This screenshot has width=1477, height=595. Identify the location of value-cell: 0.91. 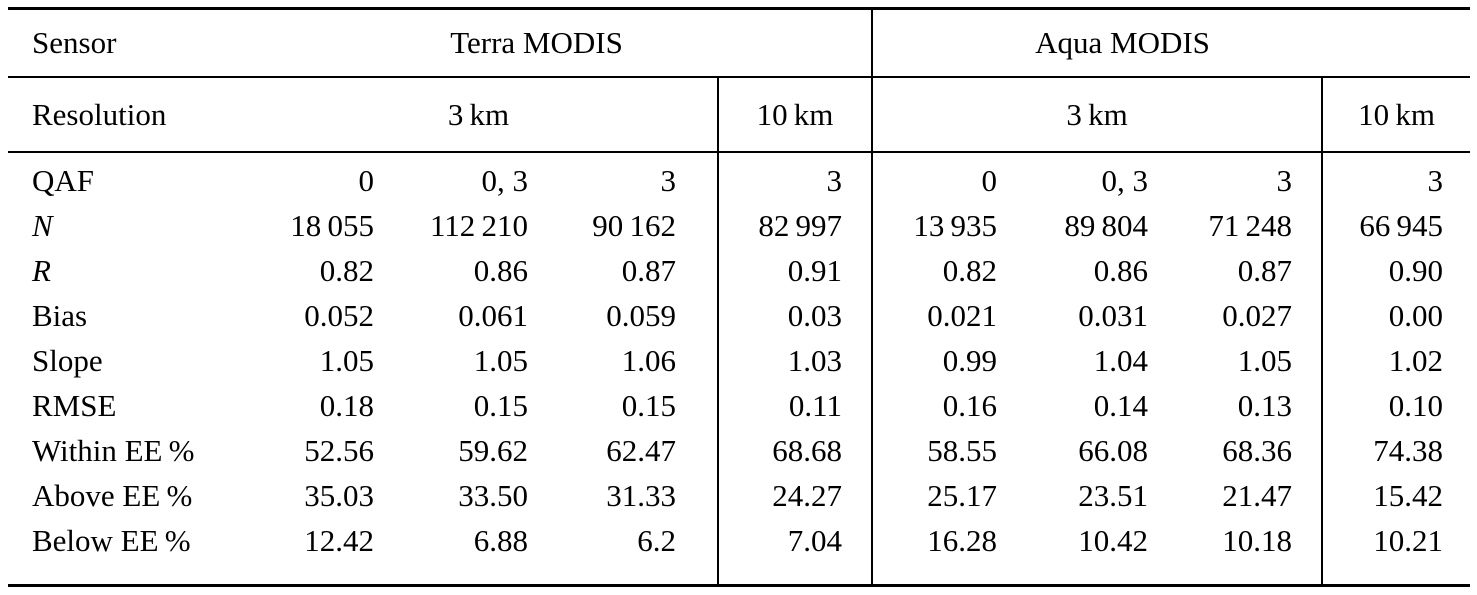
(794, 270).